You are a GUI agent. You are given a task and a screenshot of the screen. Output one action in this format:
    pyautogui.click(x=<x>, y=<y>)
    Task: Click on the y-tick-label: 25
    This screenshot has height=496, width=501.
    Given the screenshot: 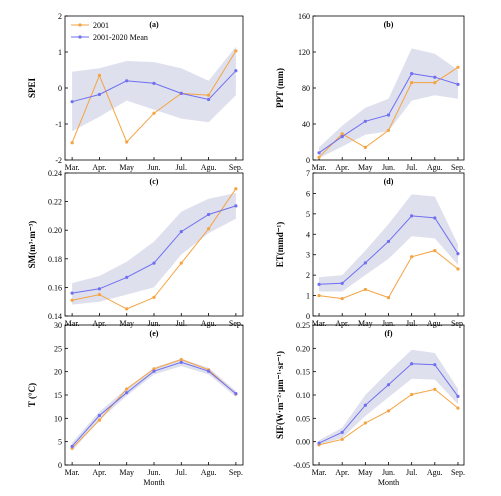 What is the action you would take?
    pyautogui.click(x=58, y=348)
    